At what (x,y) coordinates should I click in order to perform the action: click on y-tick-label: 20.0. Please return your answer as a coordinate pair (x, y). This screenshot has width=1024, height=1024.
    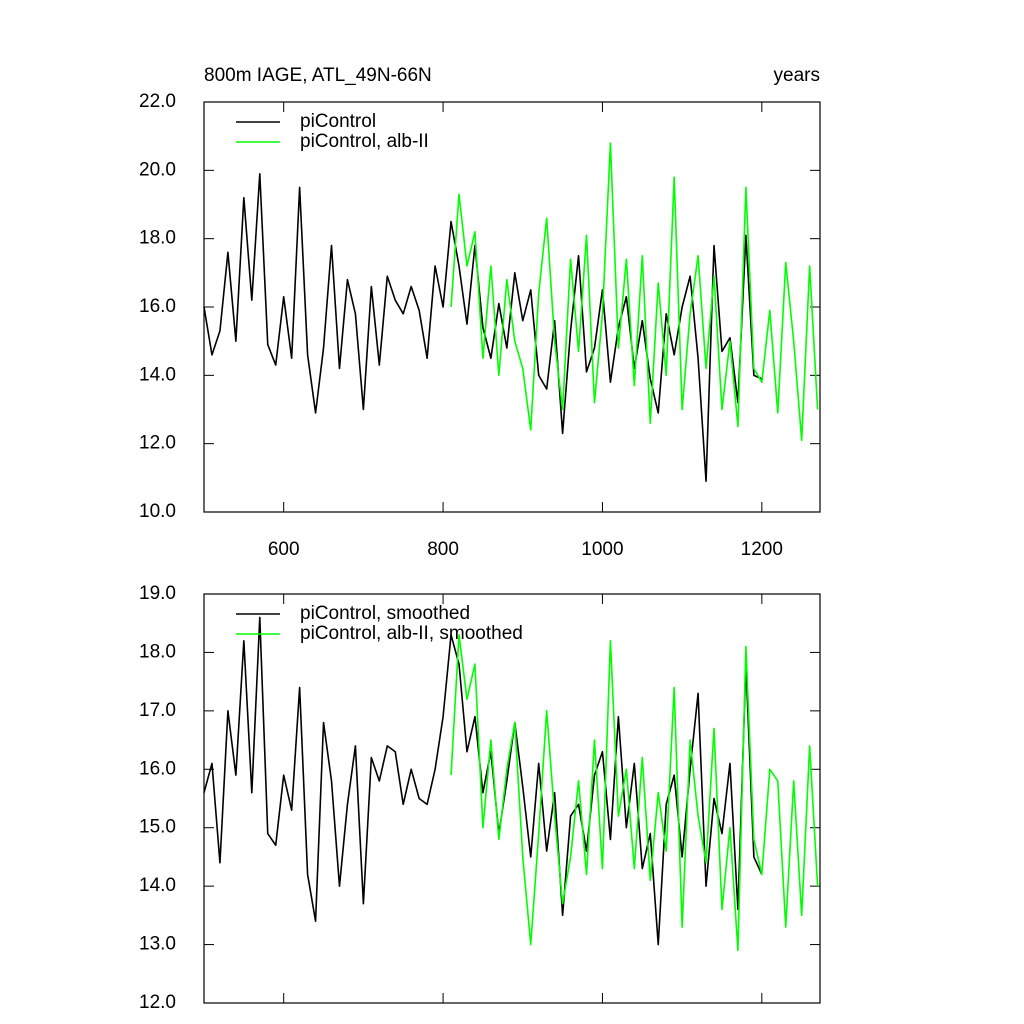
    Looking at the image, I should click on (157, 169).